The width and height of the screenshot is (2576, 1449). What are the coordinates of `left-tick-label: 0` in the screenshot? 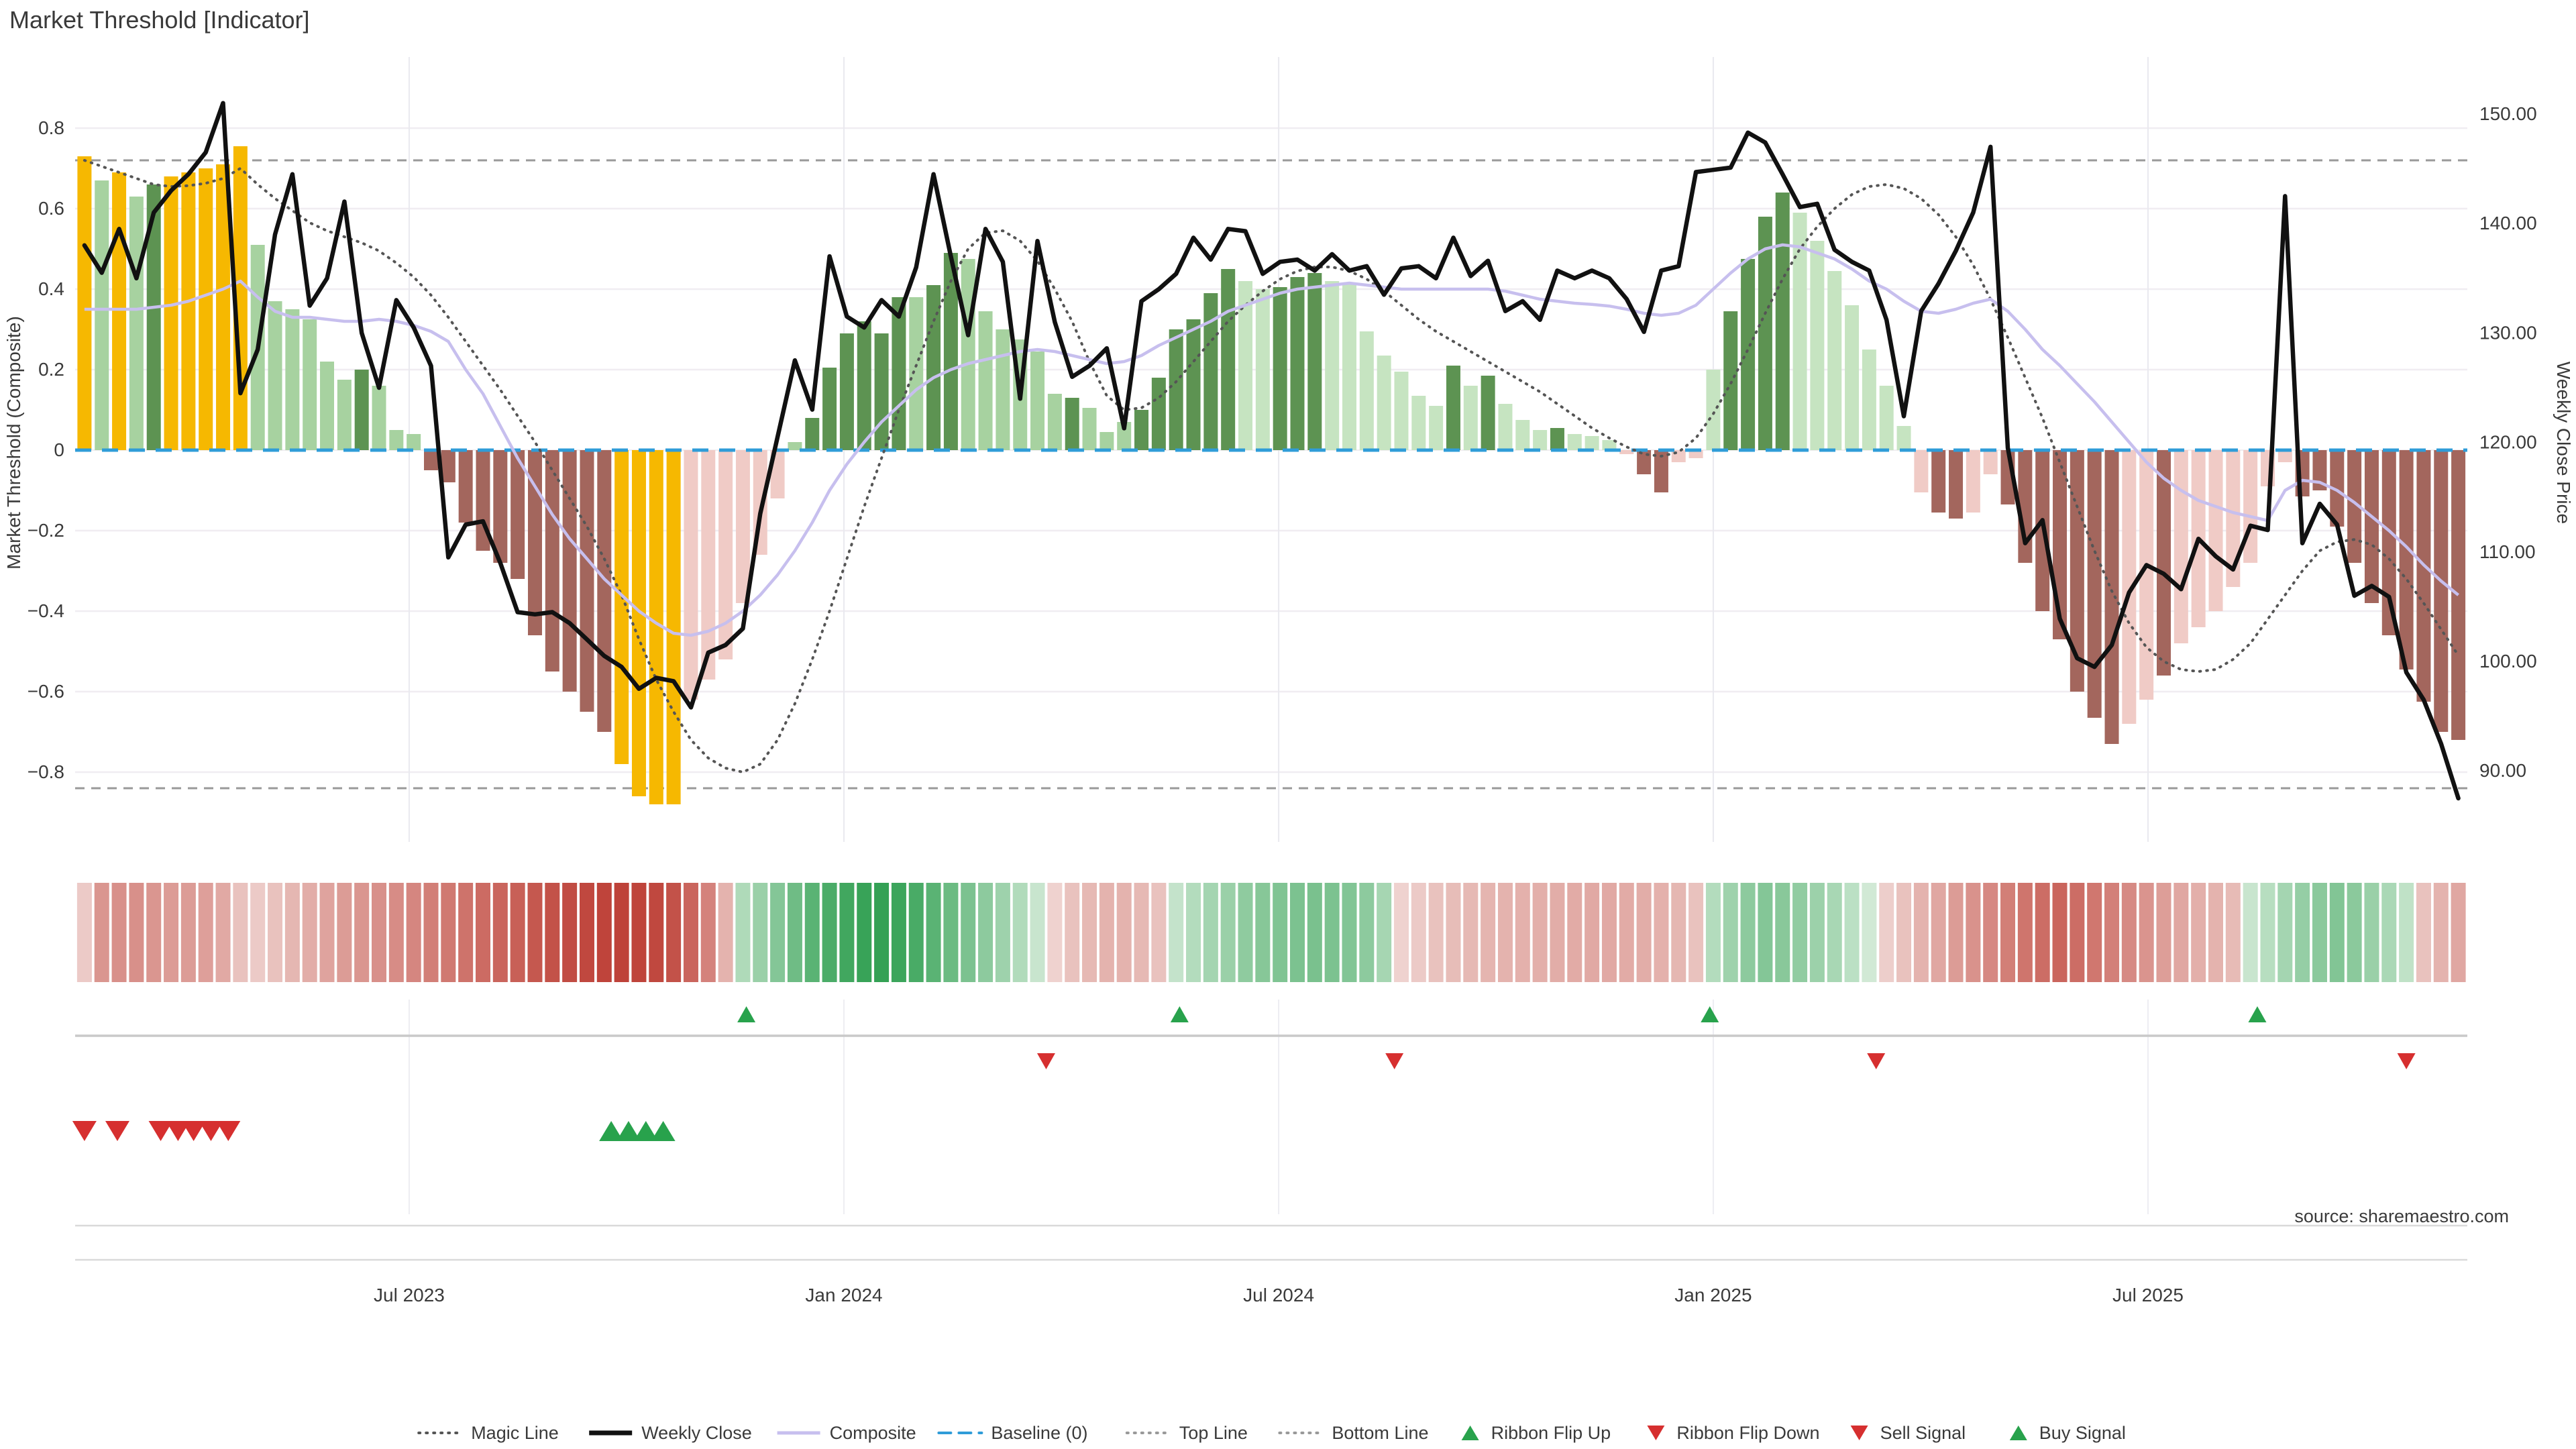 It's located at (59, 449).